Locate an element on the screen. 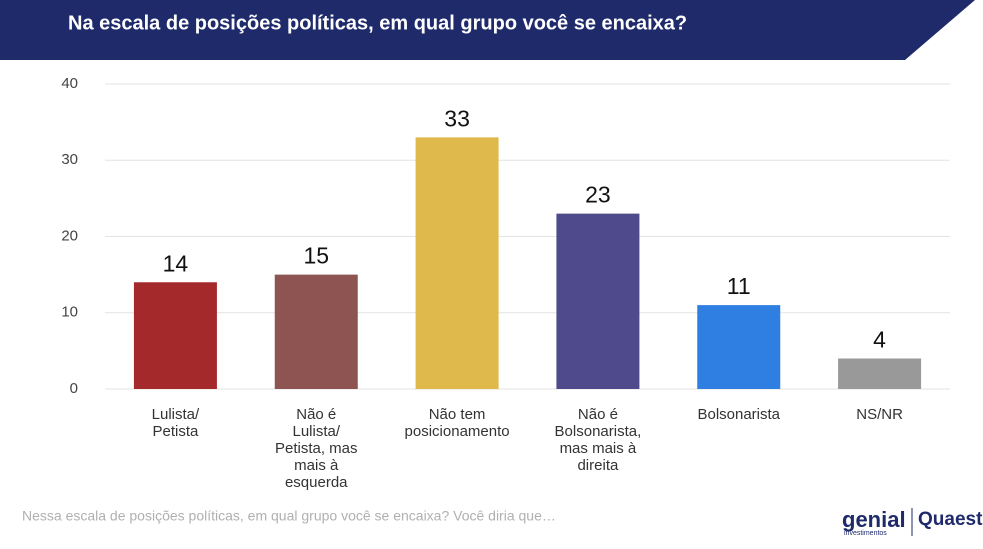 This screenshot has width=983, height=549. header-band is located at coordinates (487, 30).